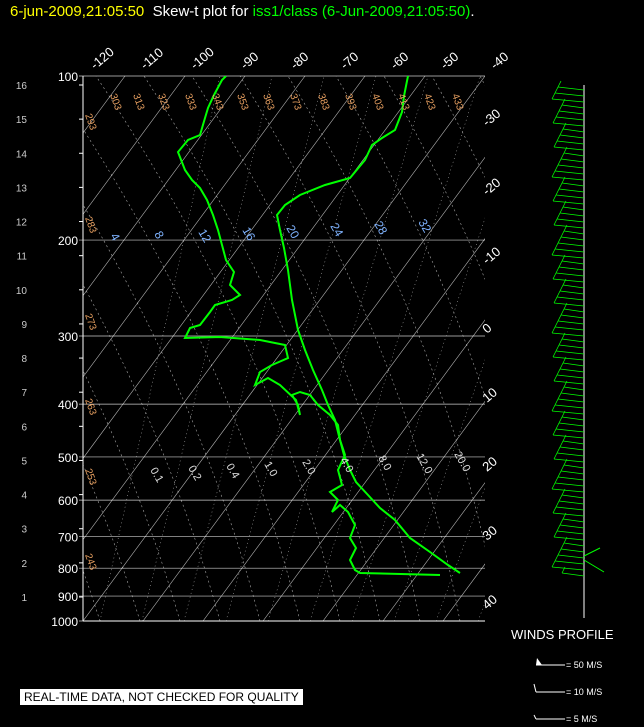  What do you see at coordinates (22, 188) in the screenshot?
I see `height-label: 13` at bounding box center [22, 188].